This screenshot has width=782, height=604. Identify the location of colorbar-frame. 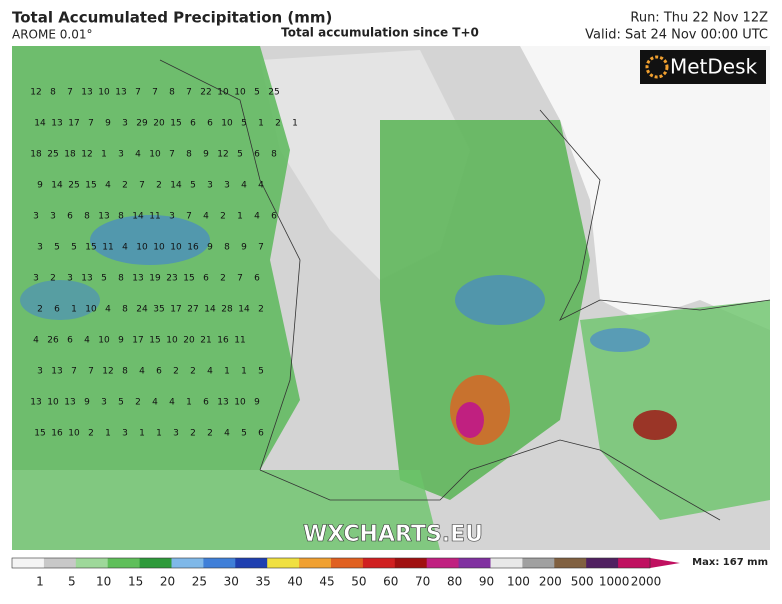
(331, 563).